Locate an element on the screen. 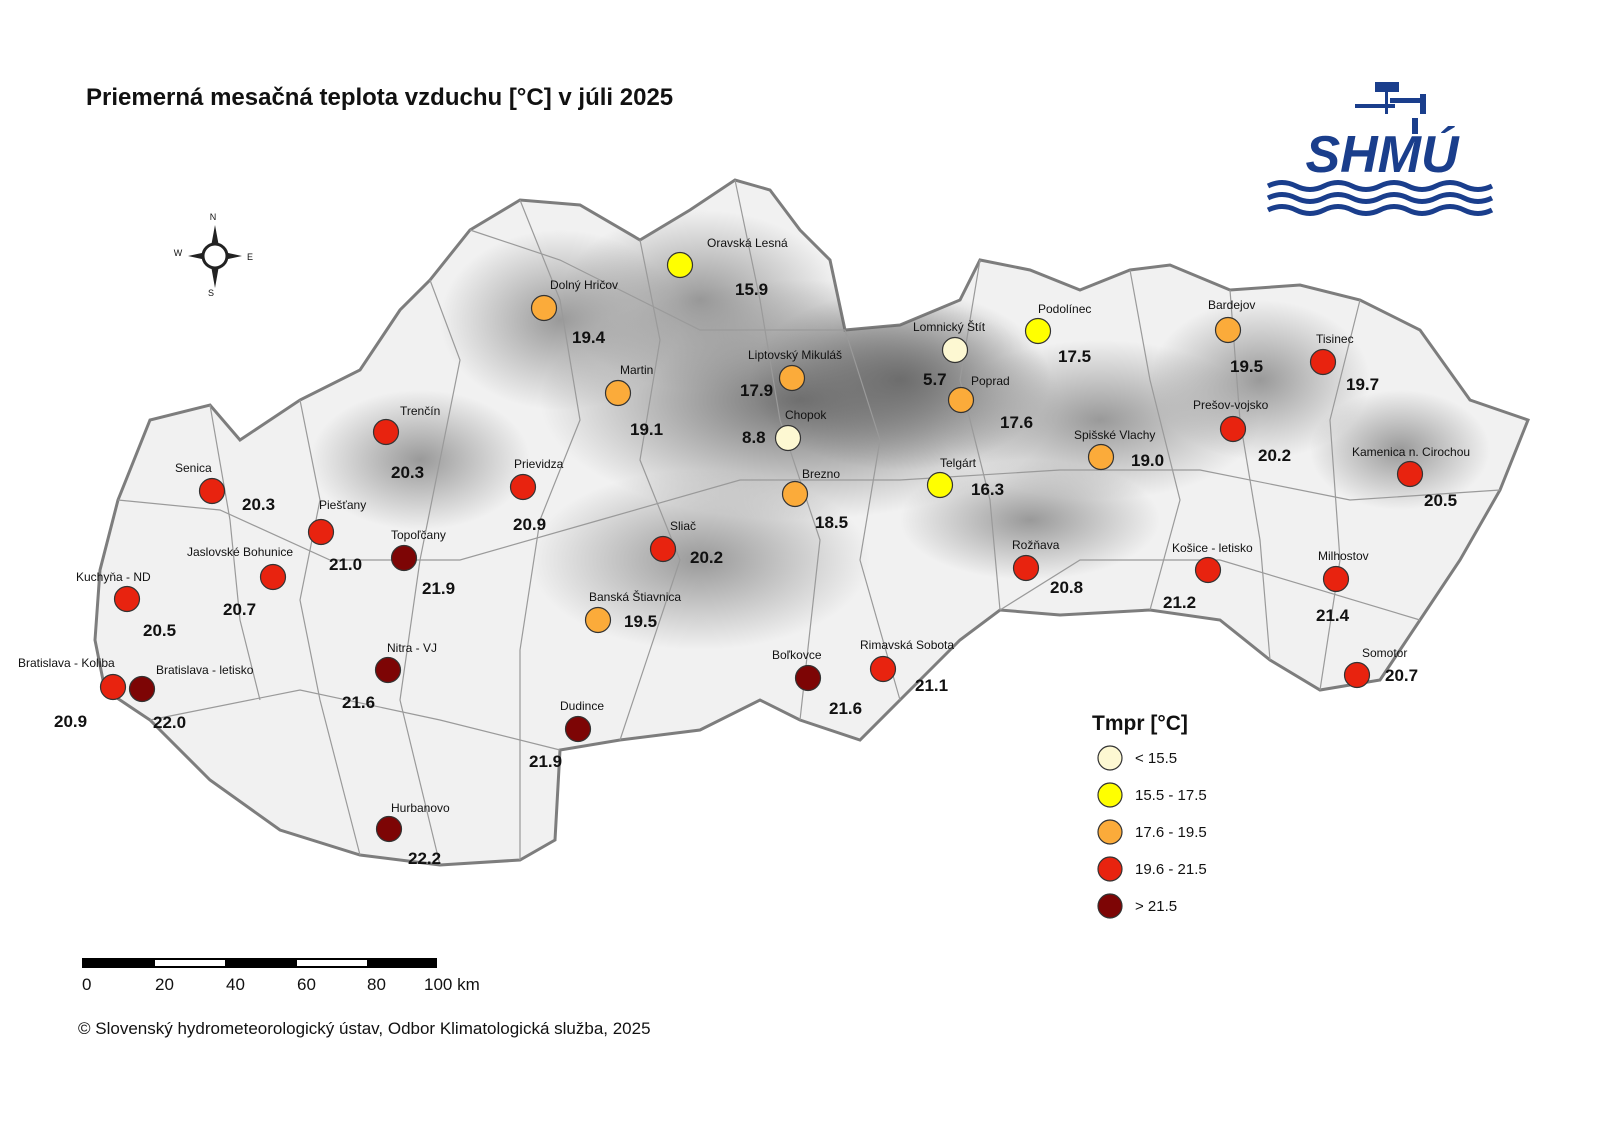  station-26: Milhostov 21.4 is located at coordinates (1342, 587).